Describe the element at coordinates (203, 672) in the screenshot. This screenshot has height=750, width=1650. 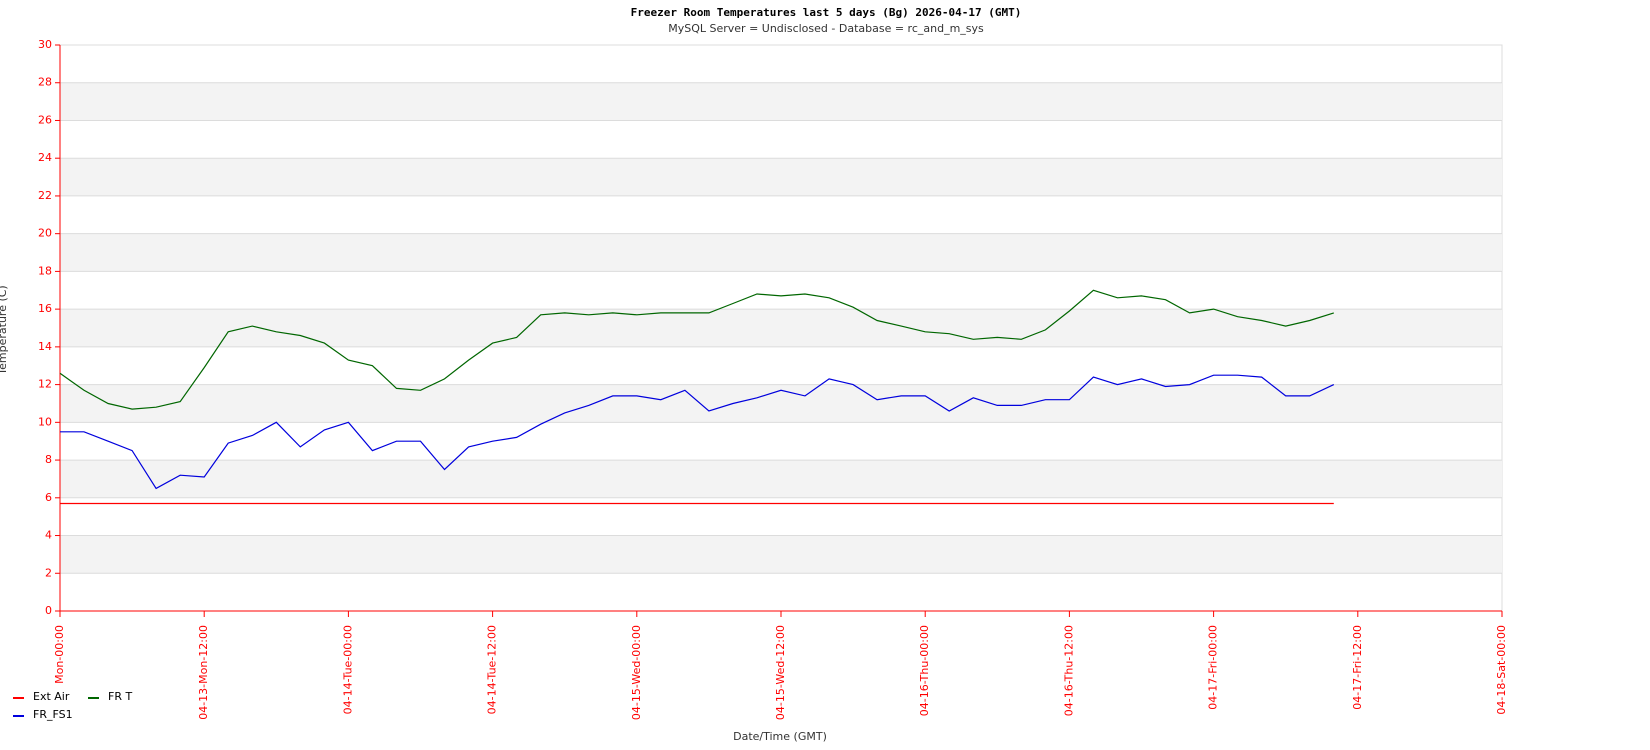
I see `x-tick-label: 04-13-Mon-12:00` at that location.